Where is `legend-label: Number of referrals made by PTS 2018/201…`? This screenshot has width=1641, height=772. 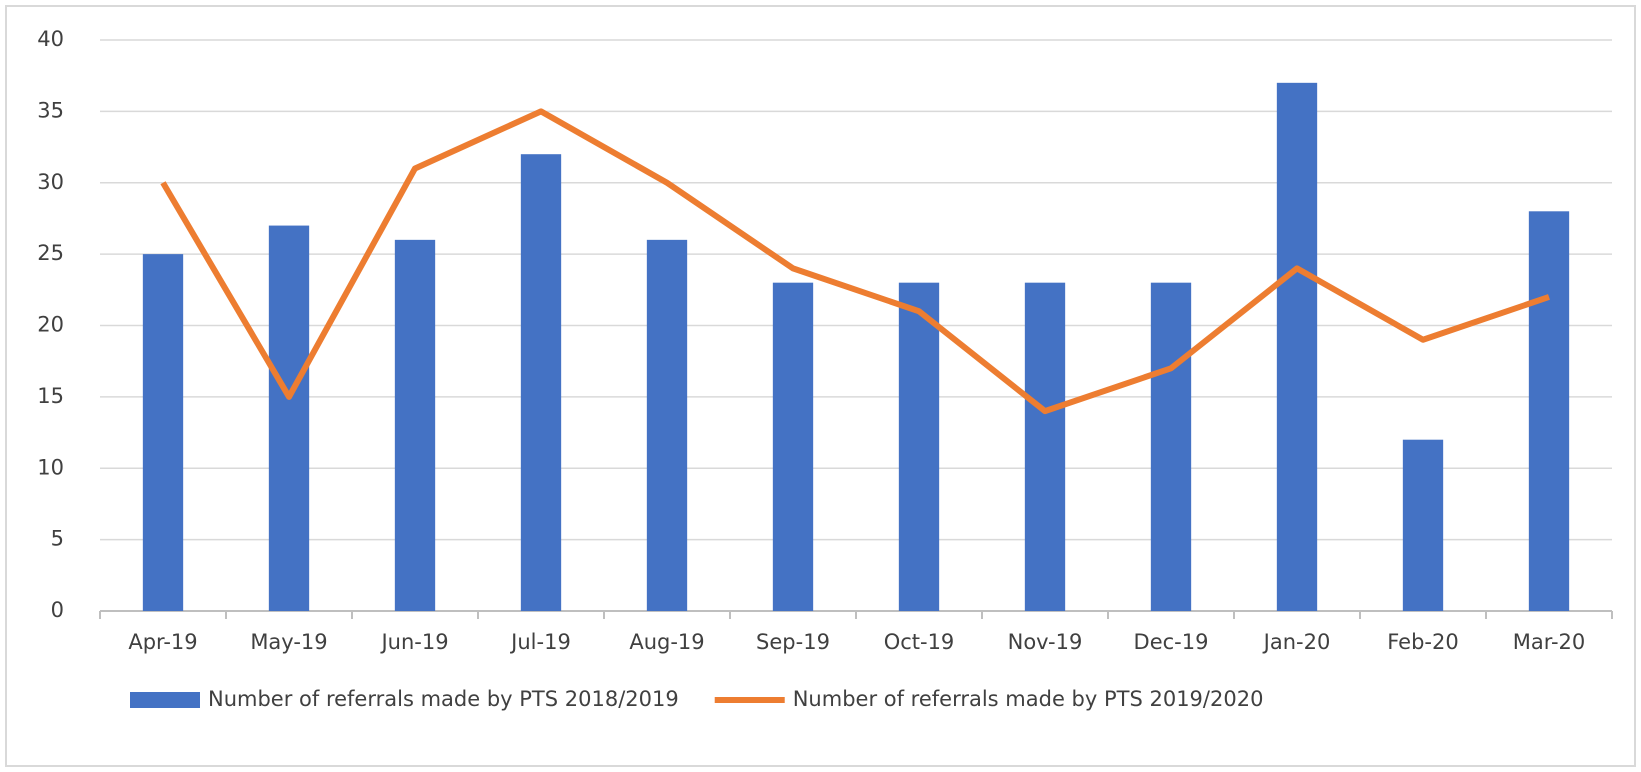 legend-label: Number of referrals made by PTS 2018/201… is located at coordinates (443, 699).